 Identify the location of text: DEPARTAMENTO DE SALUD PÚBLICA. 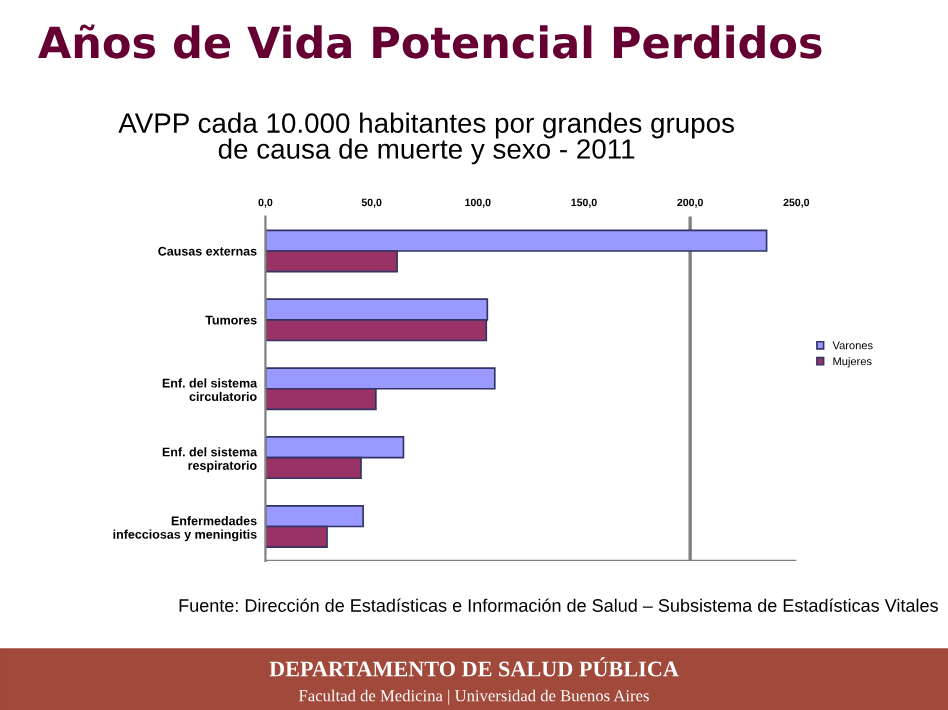
(474, 667).